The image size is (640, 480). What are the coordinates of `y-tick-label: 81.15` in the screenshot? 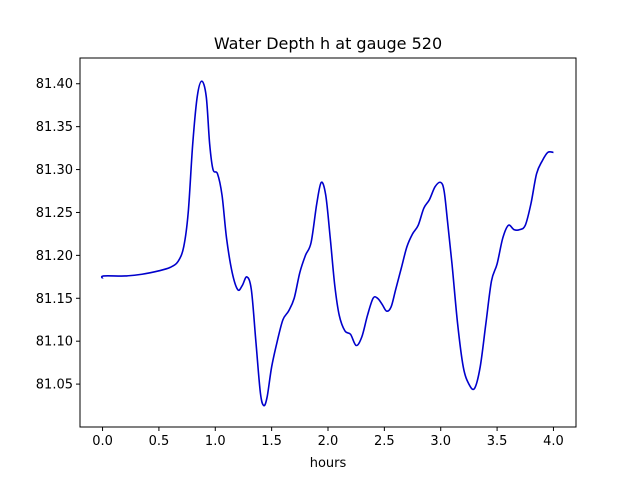 It's located at (54, 299).